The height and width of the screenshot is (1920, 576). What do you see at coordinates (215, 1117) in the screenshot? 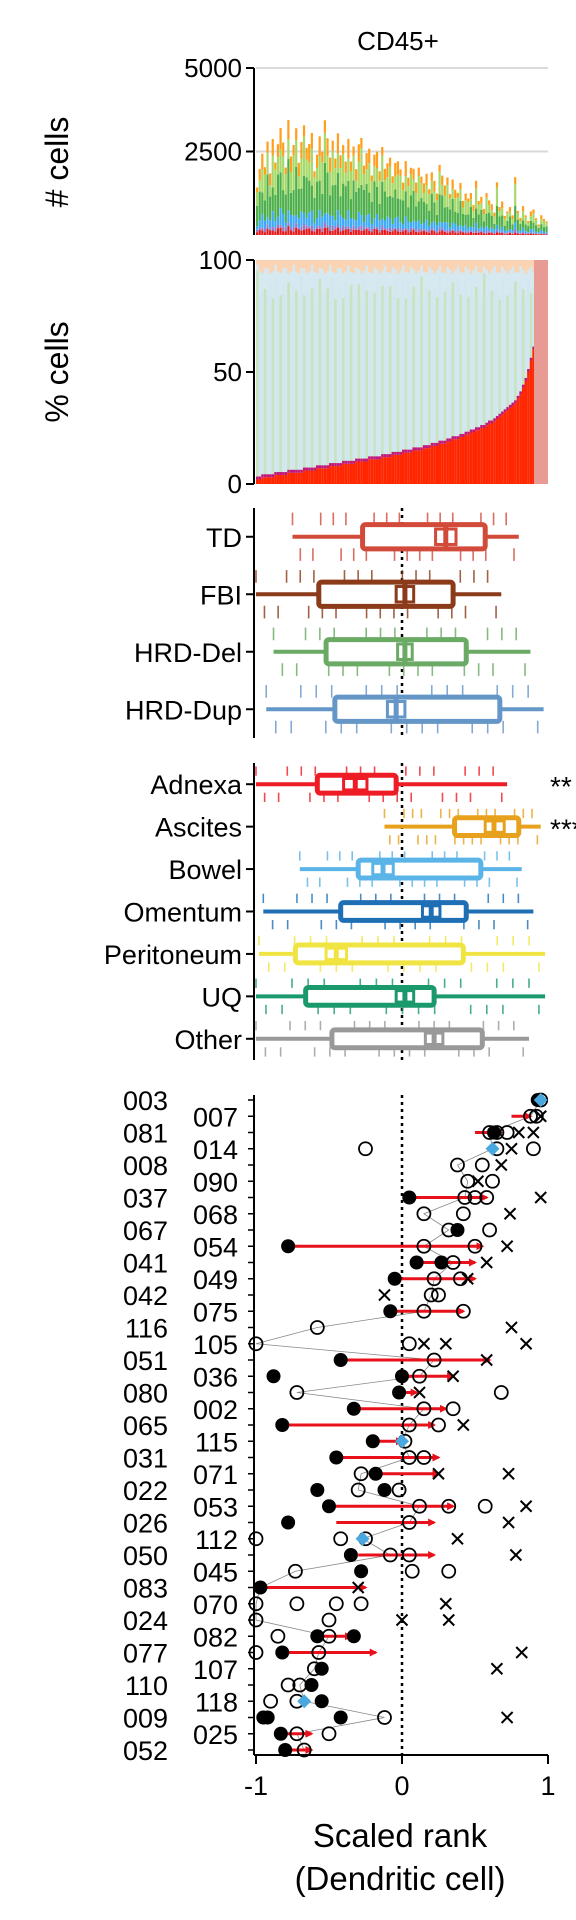
I see `patient-label: 007` at bounding box center [215, 1117].